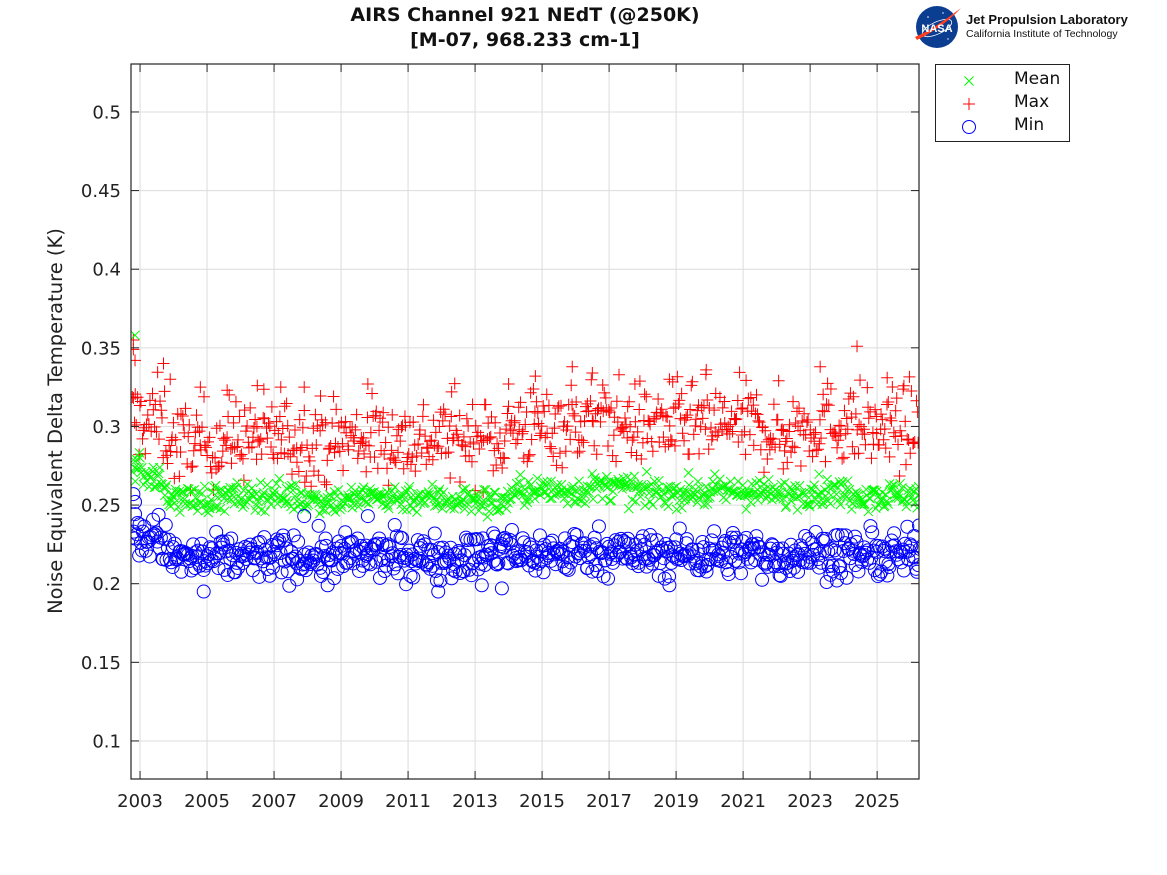  Describe the element at coordinates (676, 801) in the screenshot. I see `x-tick-label: 2019` at that location.